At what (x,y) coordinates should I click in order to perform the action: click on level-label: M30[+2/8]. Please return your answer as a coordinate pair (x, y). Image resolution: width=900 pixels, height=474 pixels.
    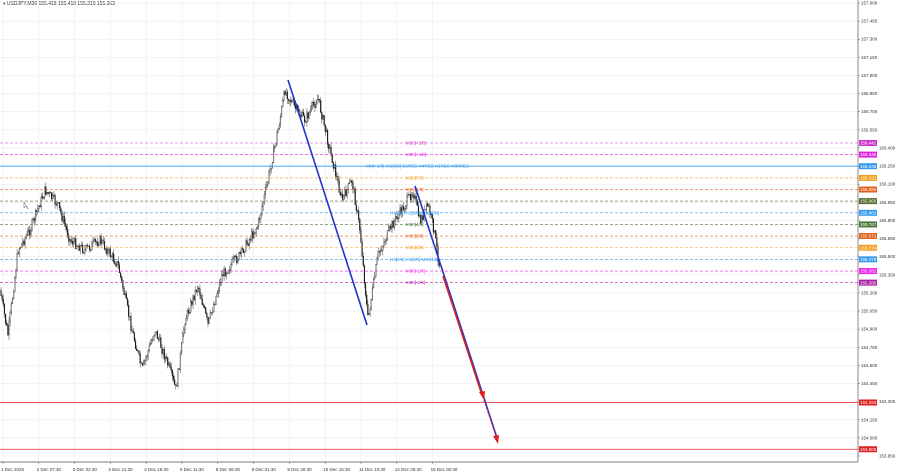
    Looking at the image, I should click on (416, 143).